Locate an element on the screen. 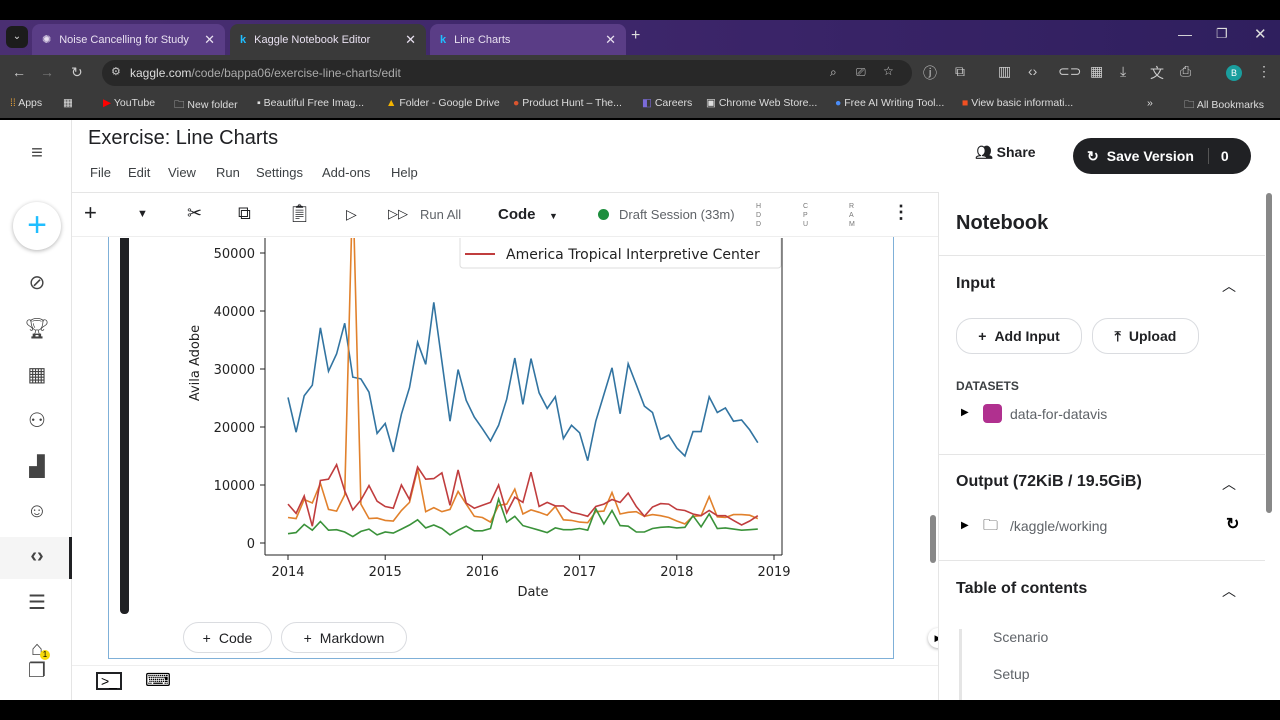  menu-run: Run is located at coordinates (228, 172).